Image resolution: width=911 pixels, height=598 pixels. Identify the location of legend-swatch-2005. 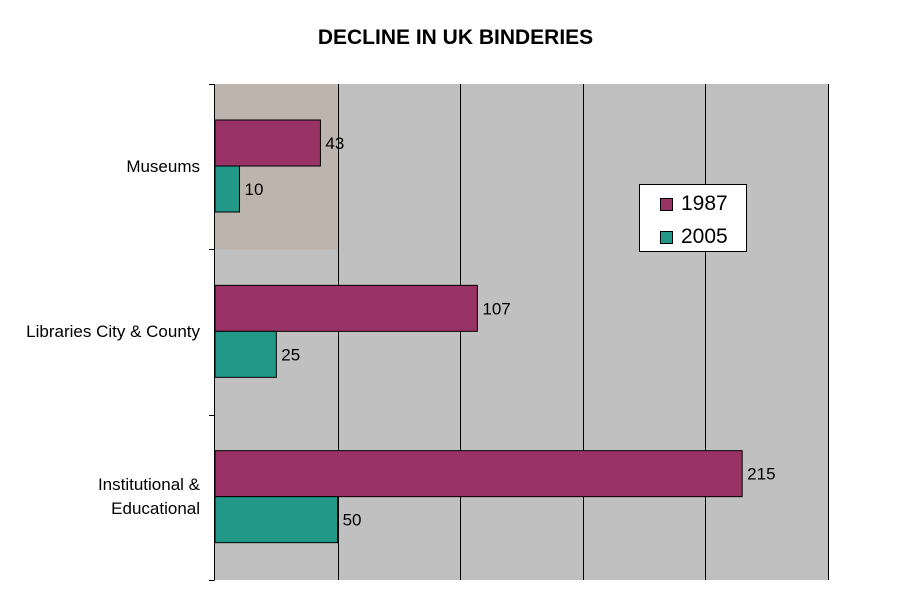
(666, 237).